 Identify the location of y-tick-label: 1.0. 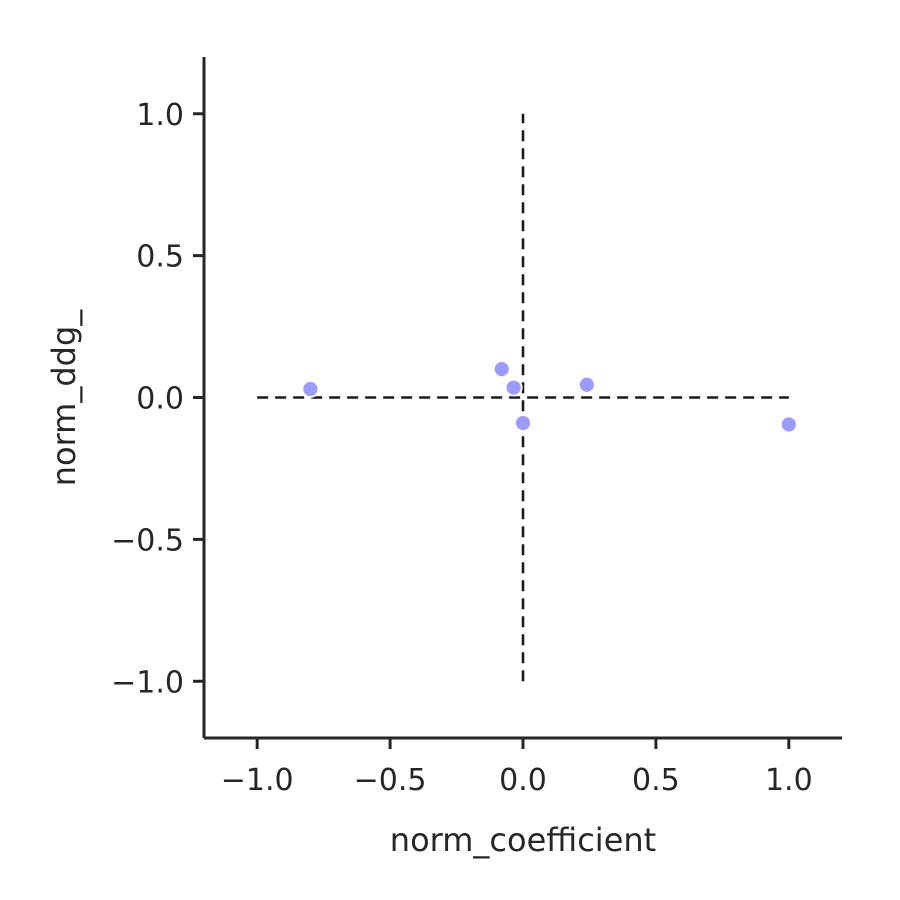
(160, 115).